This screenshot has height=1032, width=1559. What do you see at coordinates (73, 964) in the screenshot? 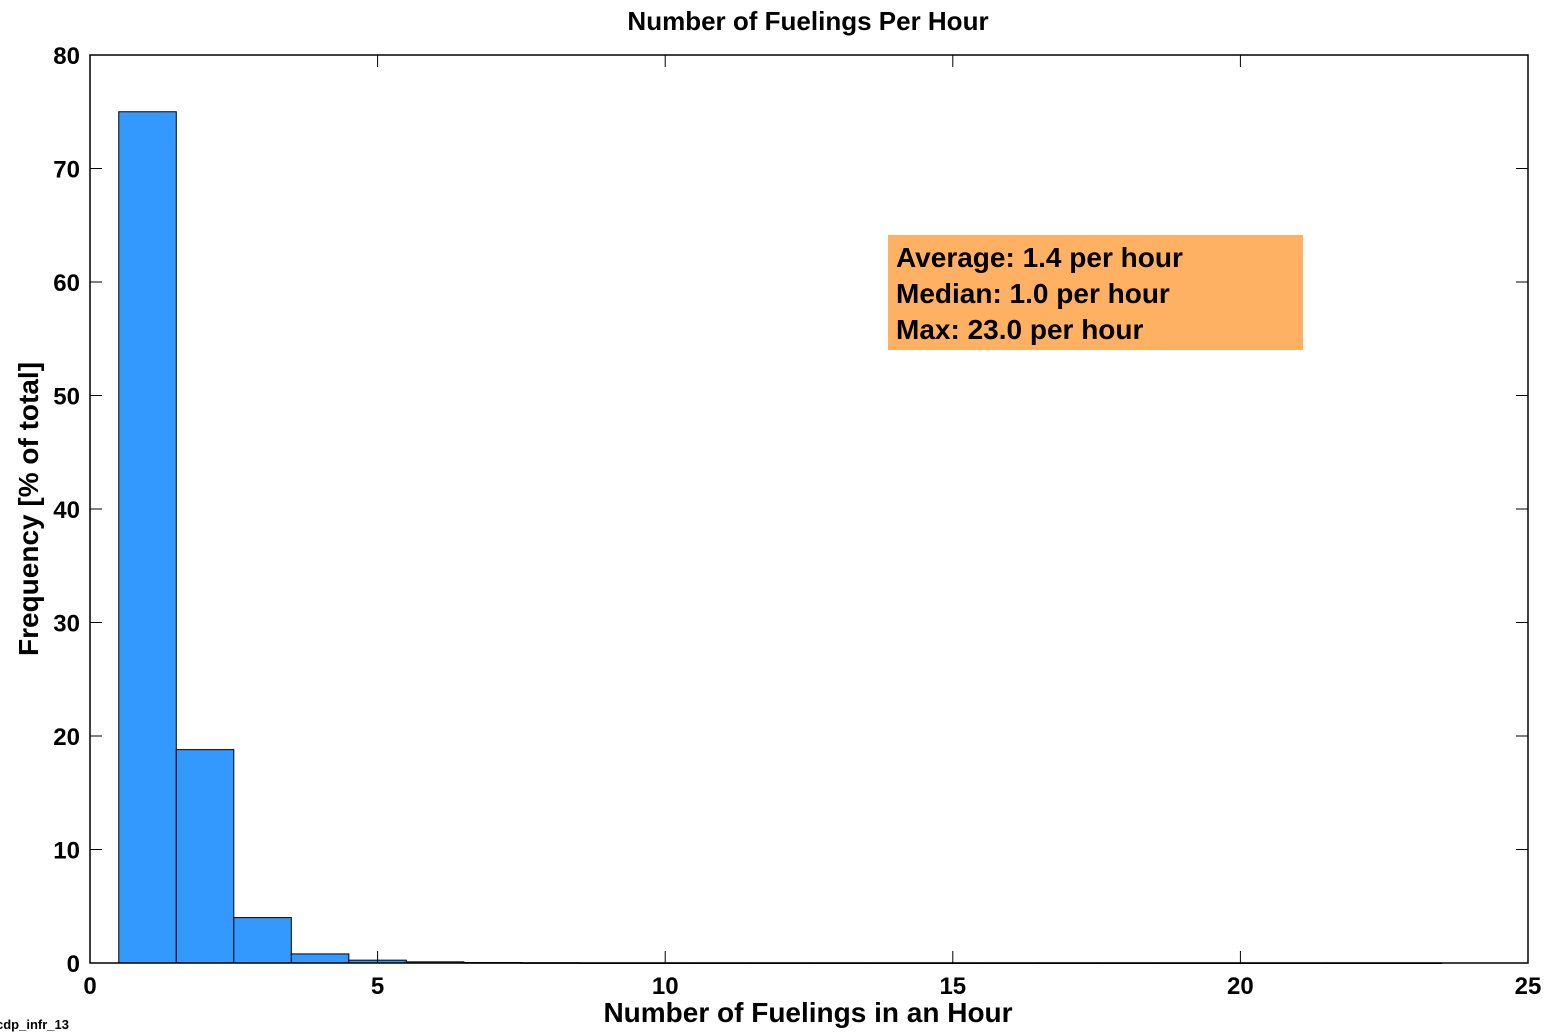
I see `y-tick-label: 0` at bounding box center [73, 964].